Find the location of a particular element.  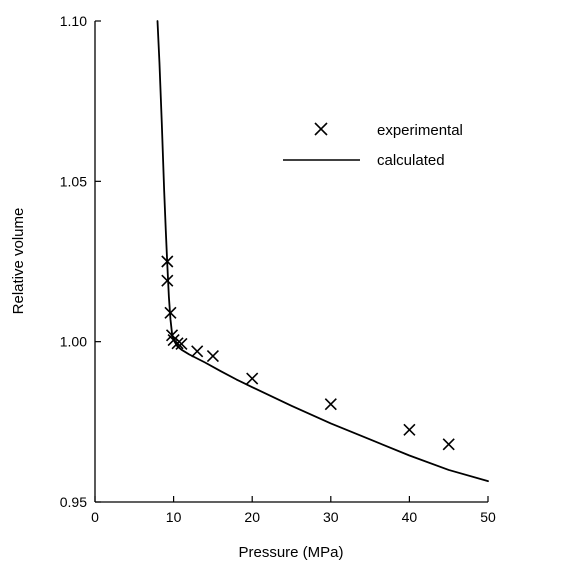

x-tick-label: 10 is located at coordinates (174, 517).